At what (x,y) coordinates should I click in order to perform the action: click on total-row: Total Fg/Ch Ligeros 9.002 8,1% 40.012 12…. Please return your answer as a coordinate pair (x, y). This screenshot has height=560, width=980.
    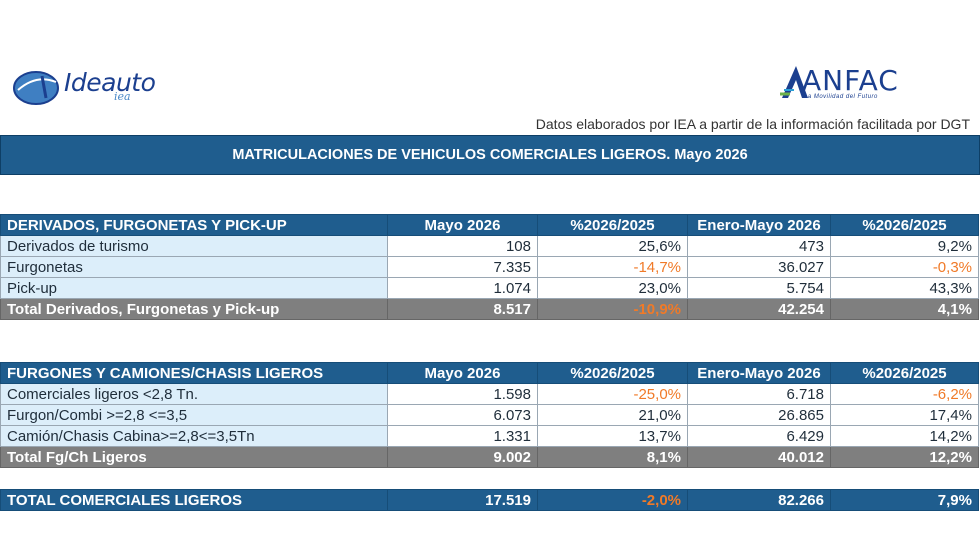
    Looking at the image, I should click on (489, 457).